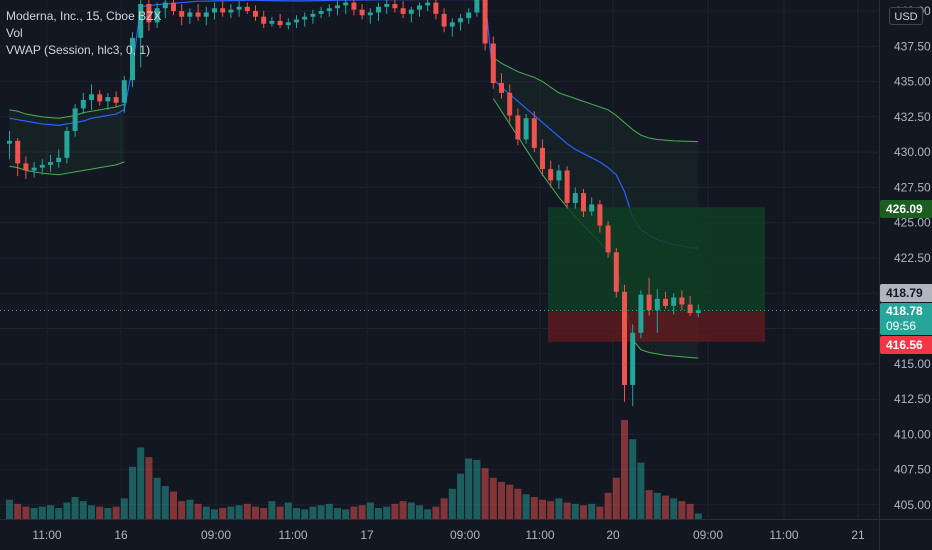 The image size is (932, 550). Describe the element at coordinates (912, 364) in the screenshot. I see `y-tick-label: 415.00` at that location.